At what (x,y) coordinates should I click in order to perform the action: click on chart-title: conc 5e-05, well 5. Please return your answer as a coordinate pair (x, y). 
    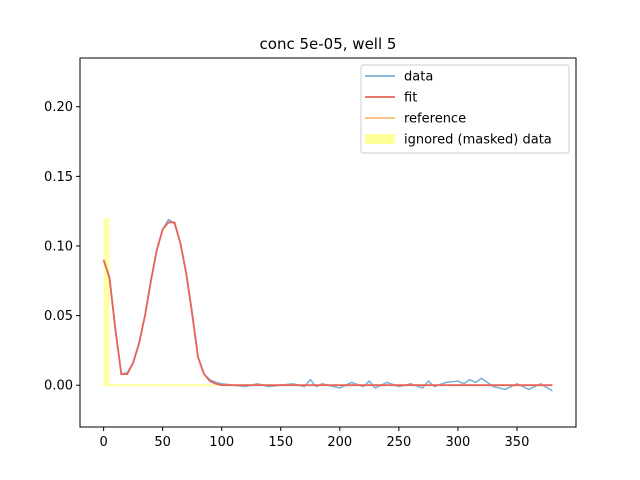
    Looking at the image, I should click on (328, 44).